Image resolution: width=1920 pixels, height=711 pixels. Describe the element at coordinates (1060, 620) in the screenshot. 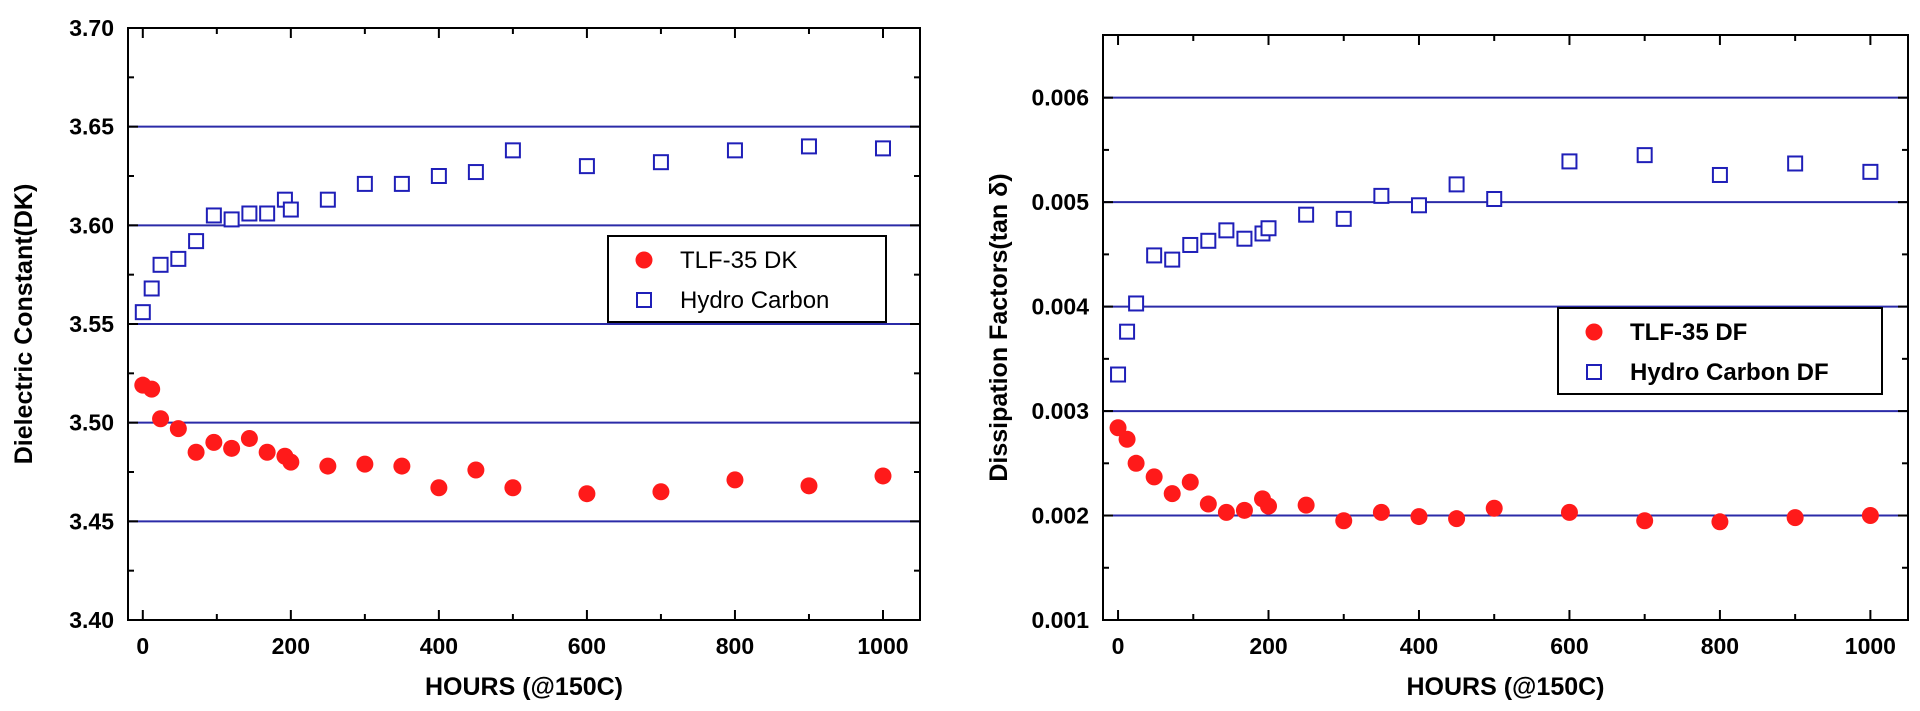

I see `y-tick-label: 0.001` at that location.